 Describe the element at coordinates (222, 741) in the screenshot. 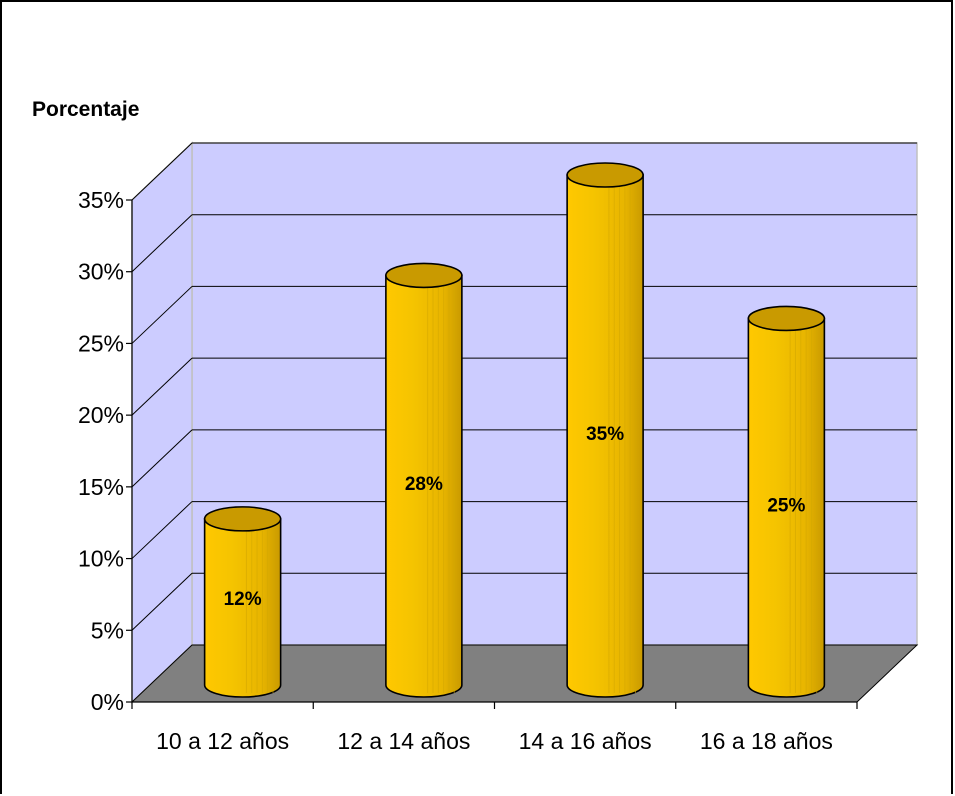

I see `x-category-label: 10 a 12 años` at that location.